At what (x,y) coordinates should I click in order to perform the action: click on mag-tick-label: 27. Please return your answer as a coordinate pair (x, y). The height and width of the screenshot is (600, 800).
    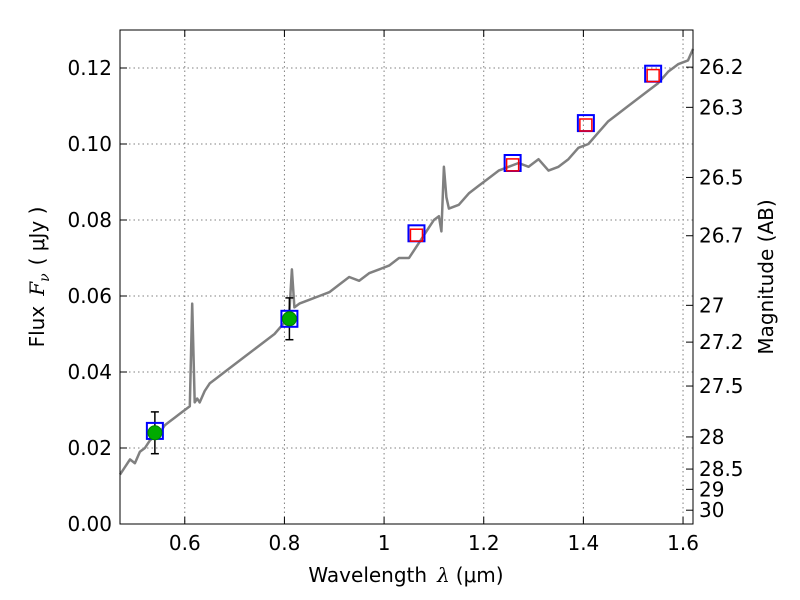
    Looking at the image, I should click on (711, 305).